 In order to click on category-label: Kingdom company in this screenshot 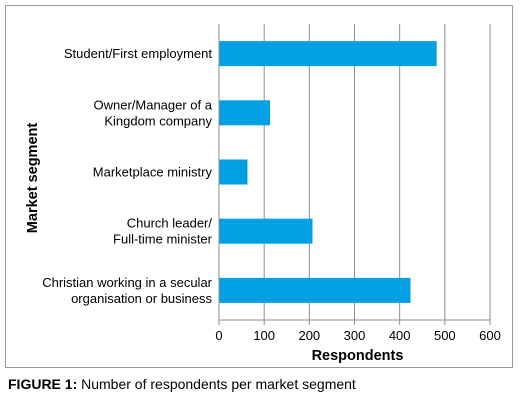, I will do `click(158, 120)`.